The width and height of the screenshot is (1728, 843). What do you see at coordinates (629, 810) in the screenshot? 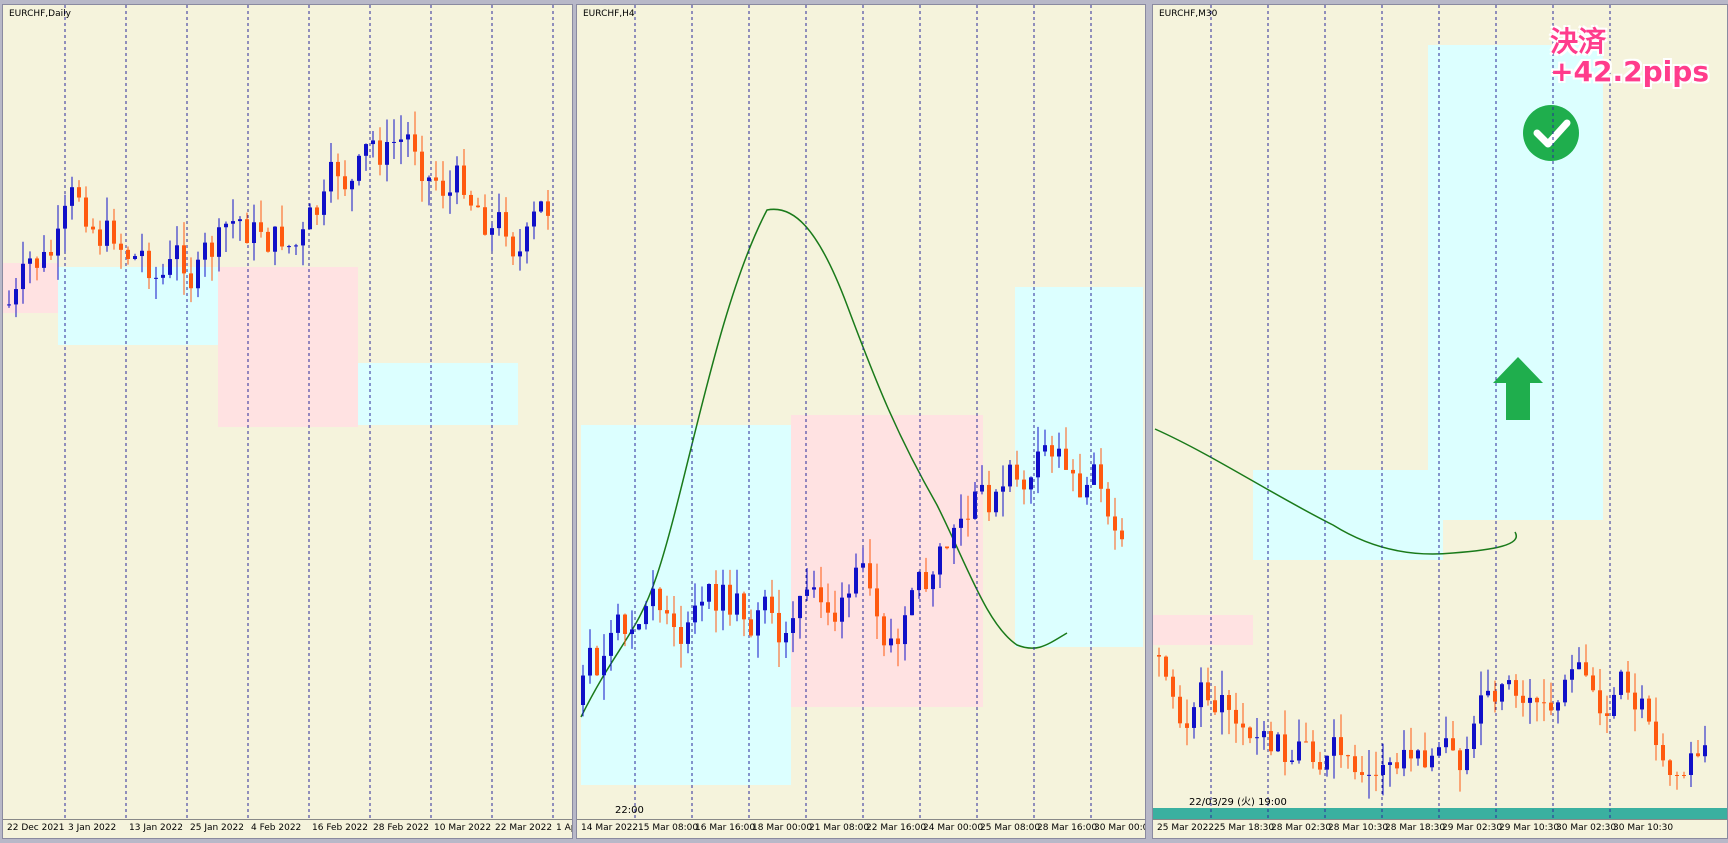
I see `time-label: 22:00` at bounding box center [629, 810].